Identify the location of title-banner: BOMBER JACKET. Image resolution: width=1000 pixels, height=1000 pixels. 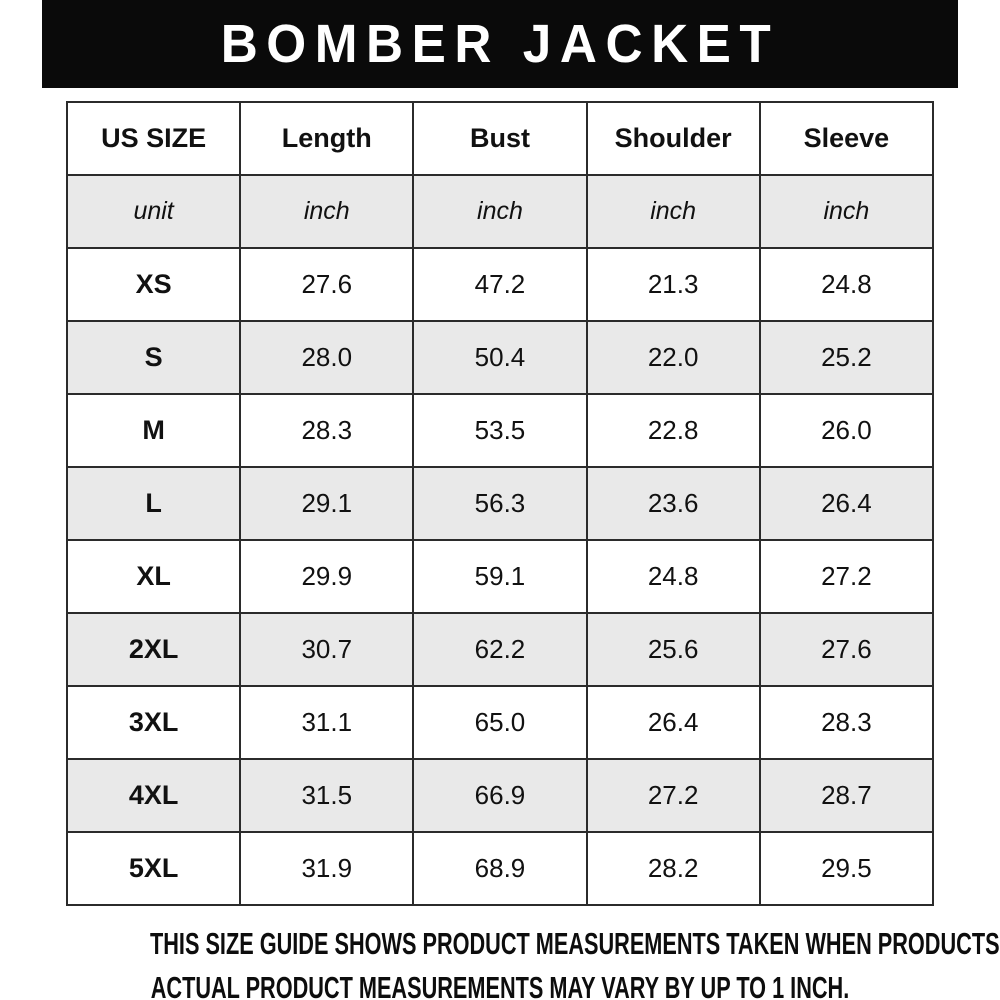
(500, 44).